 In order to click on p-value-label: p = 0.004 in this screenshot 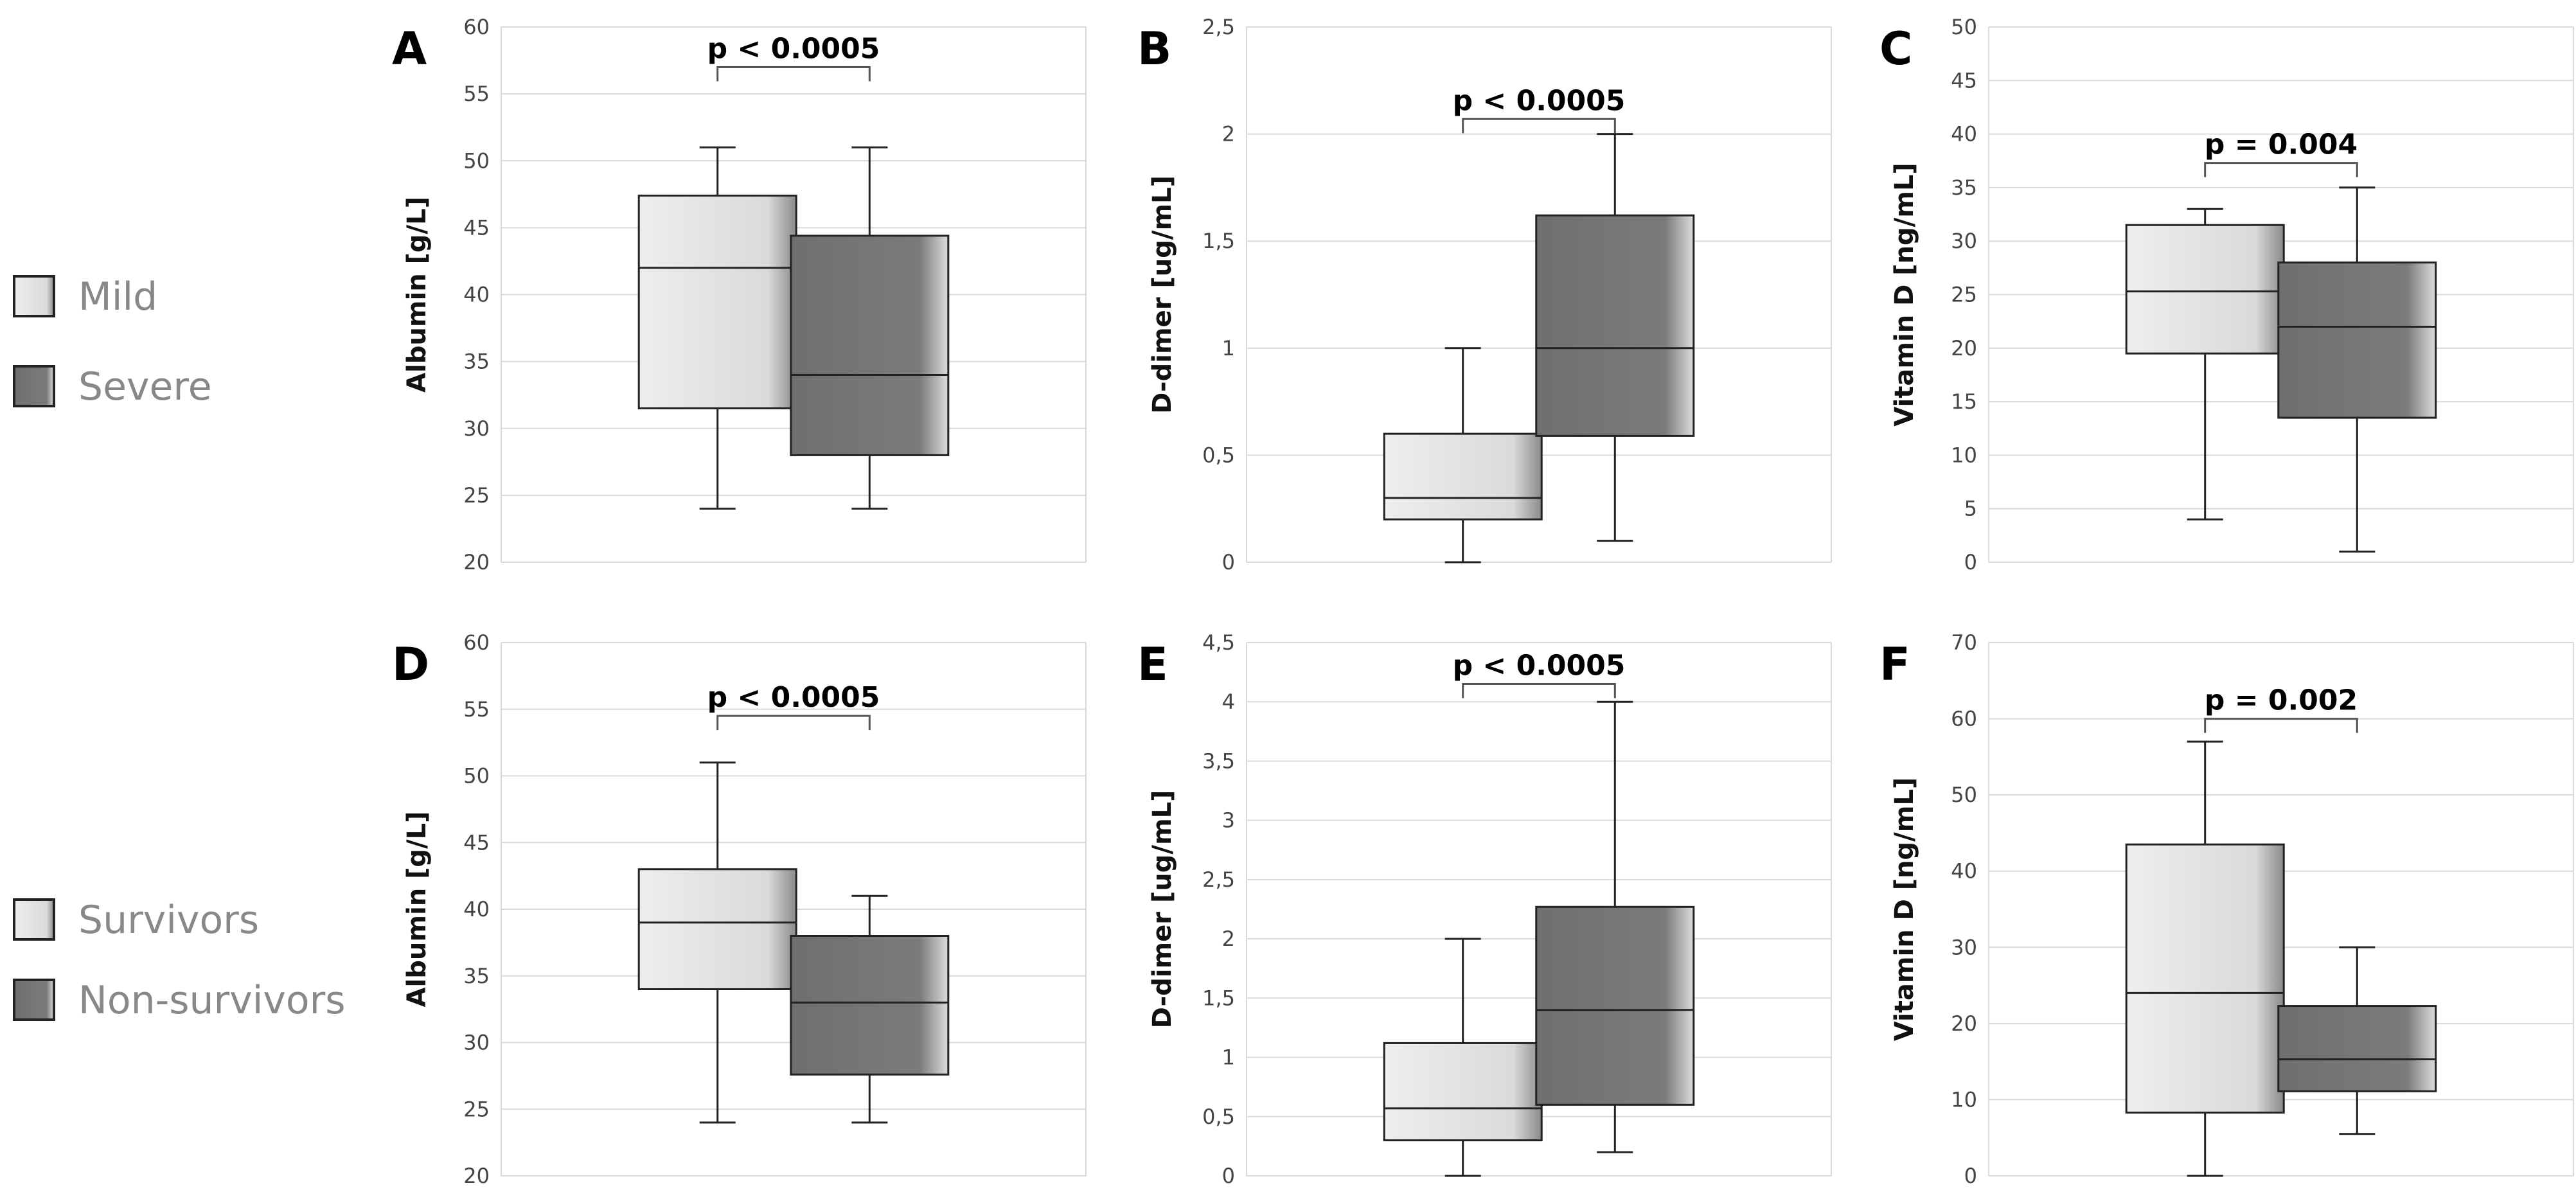, I will do `click(2282, 145)`.